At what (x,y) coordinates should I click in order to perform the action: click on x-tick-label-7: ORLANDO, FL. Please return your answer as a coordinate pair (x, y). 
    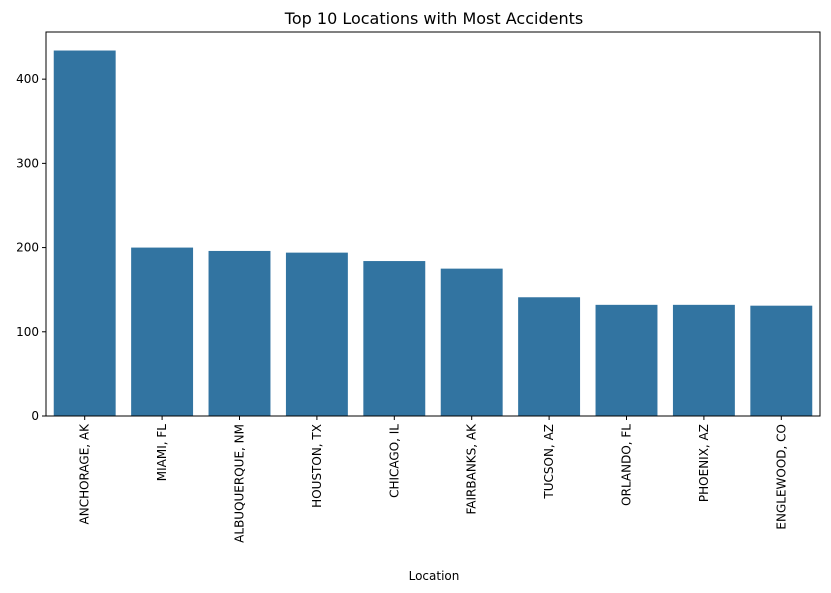
    Looking at the image, I should click on (627, 465).